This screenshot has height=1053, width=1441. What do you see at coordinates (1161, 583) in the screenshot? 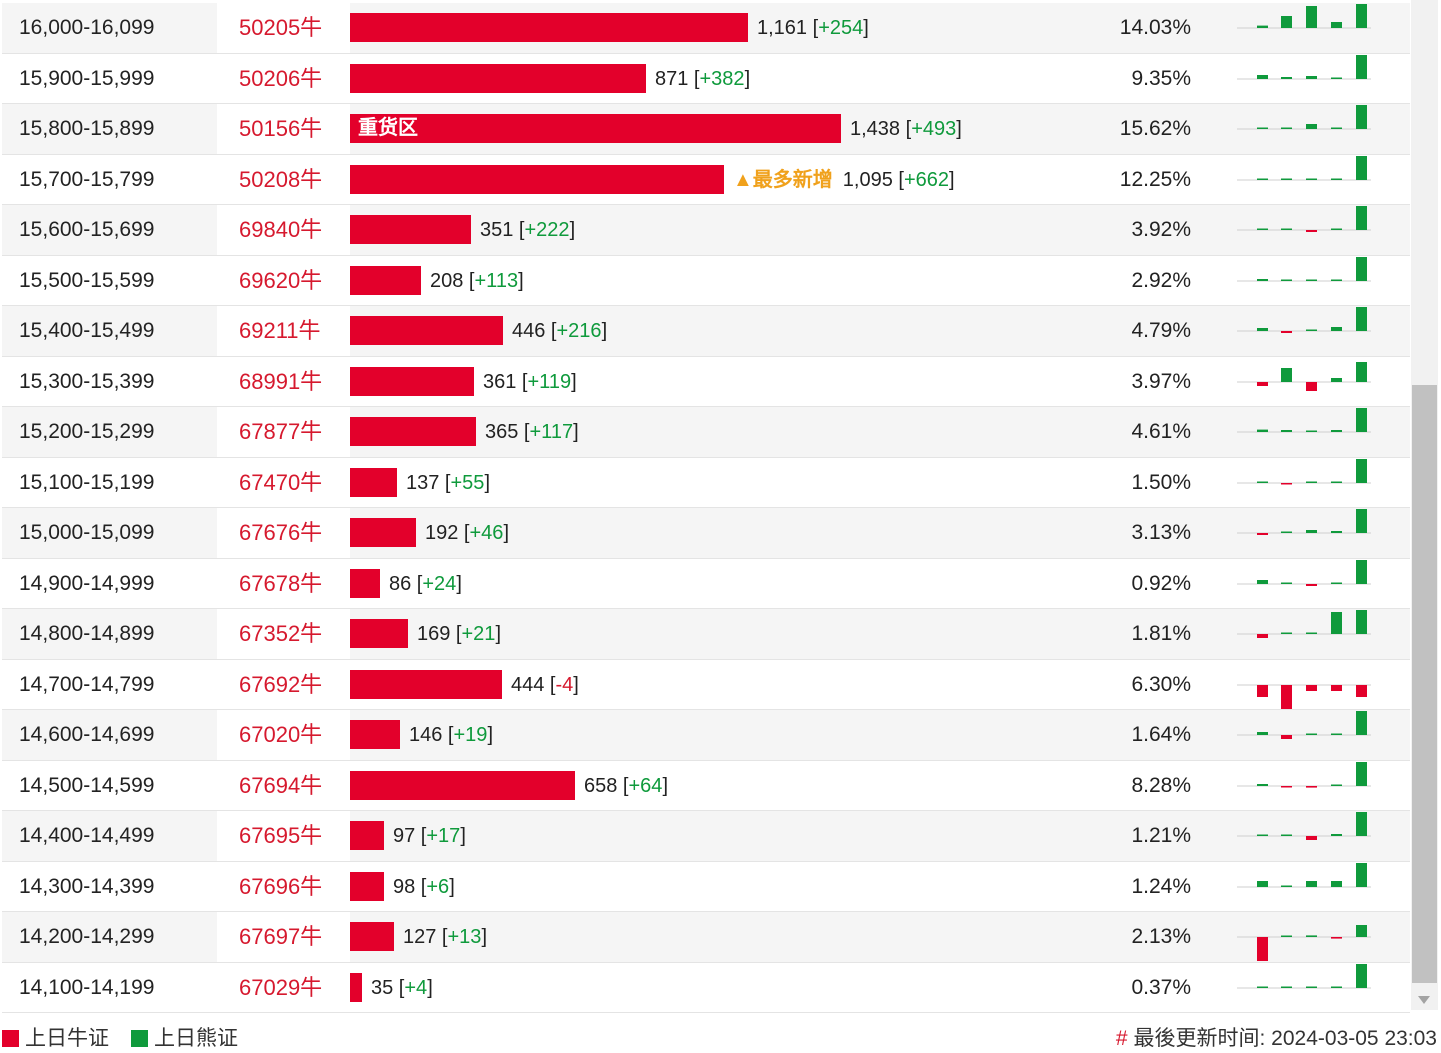
I see `percentage: 0.92%` at bounding box center [1161, 583].